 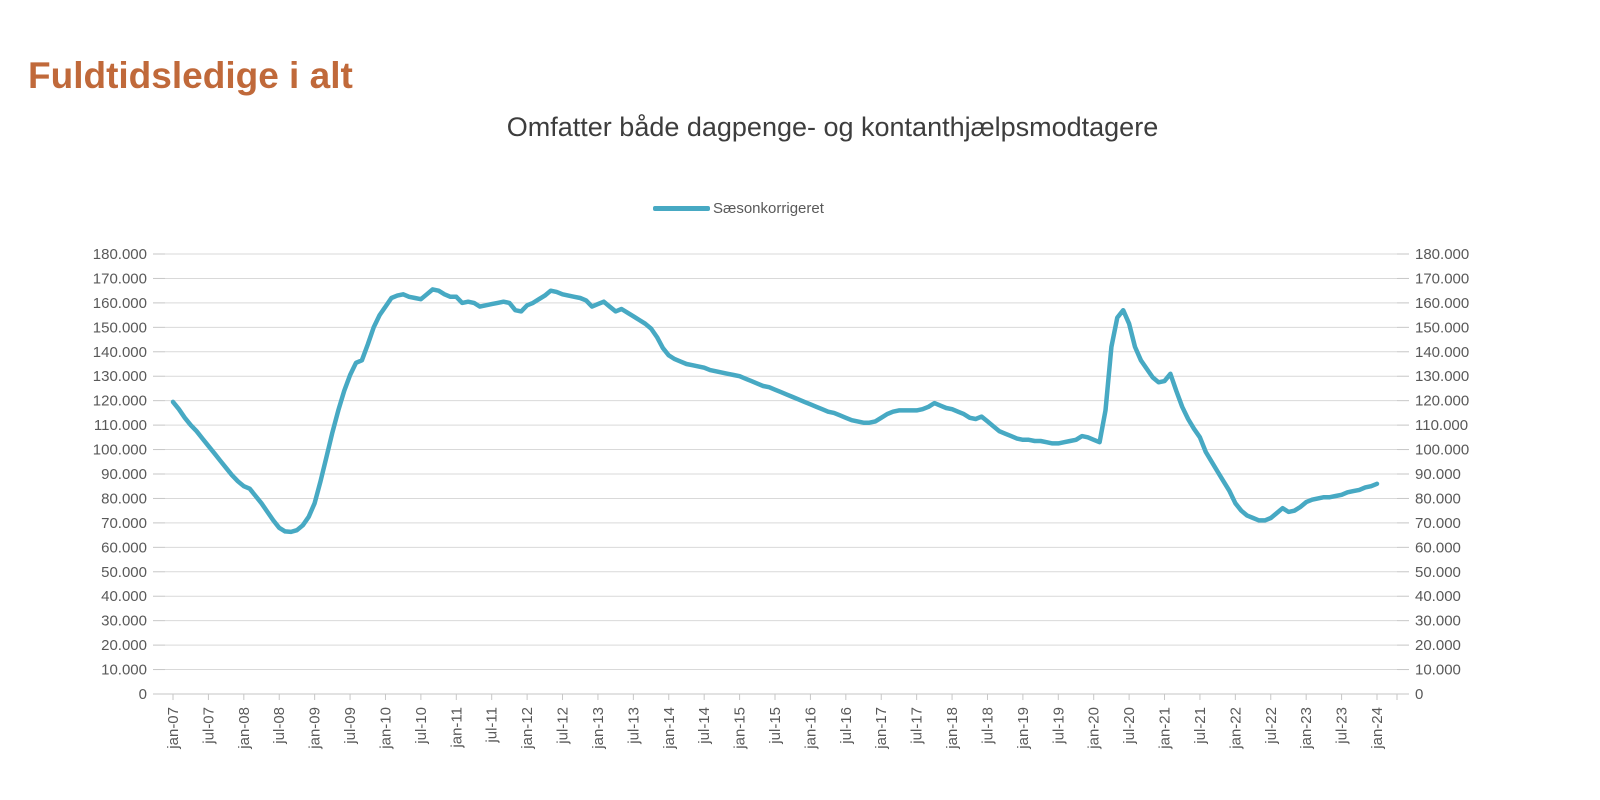 I want to click on svg-text: jul-15, so click(x=775, y=726).